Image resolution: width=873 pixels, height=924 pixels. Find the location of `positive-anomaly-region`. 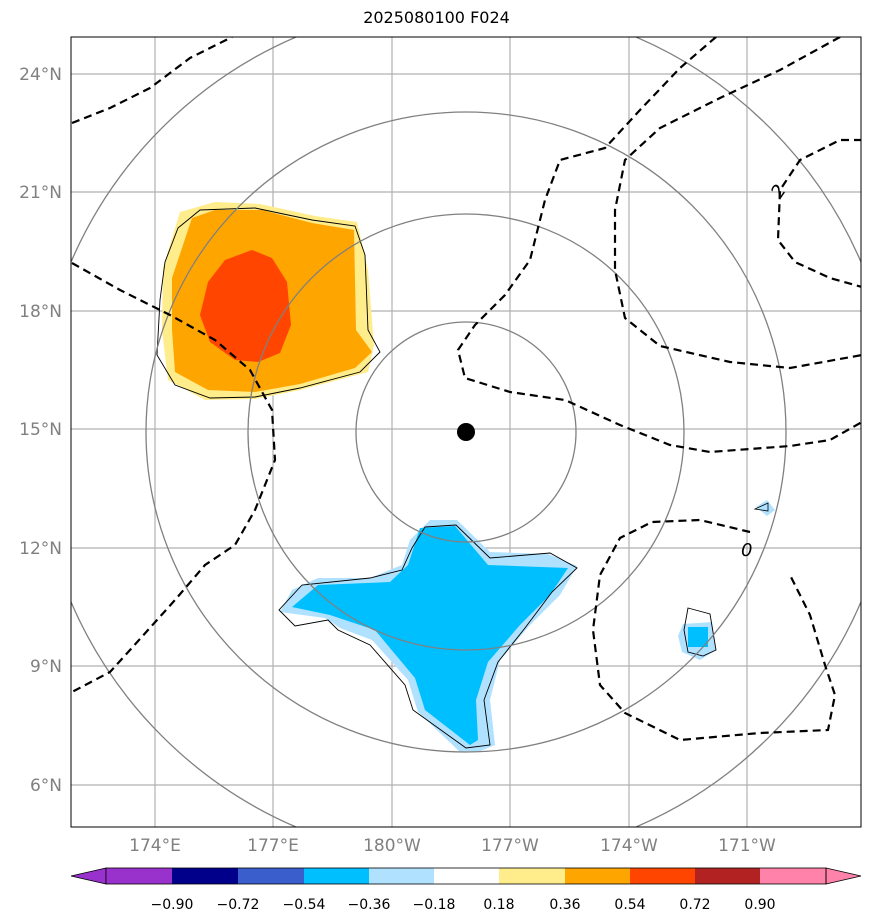

positive-anomaly-region is located at coordinates (268, 301).